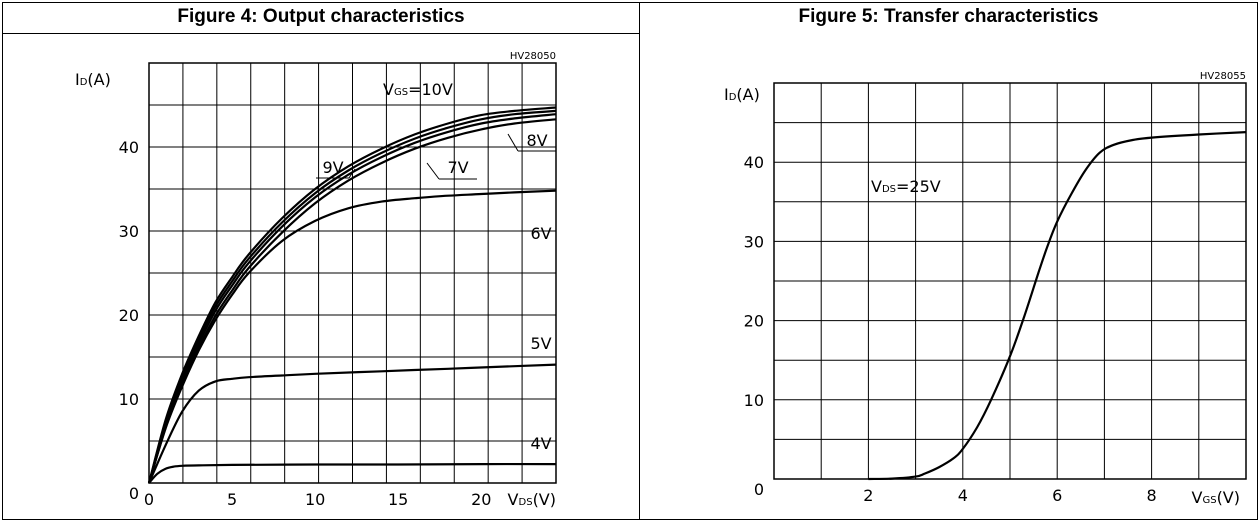  Describe the element at coordinates (232, 499) in the screenshot. I see `x-tick-label: 5` at that location.